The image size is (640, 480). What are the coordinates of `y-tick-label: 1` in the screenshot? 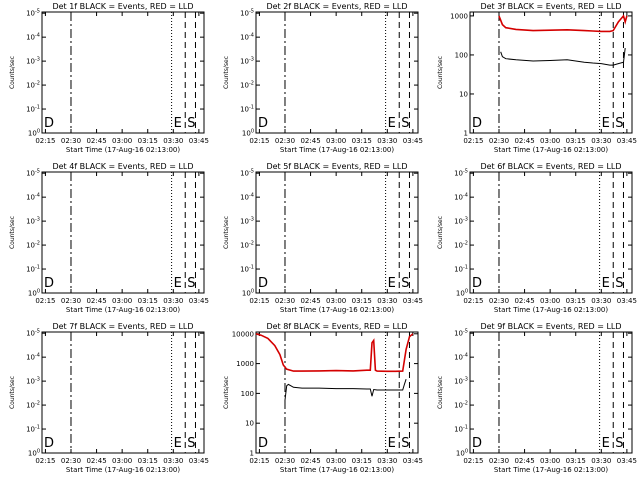 It's located at (466, 134).